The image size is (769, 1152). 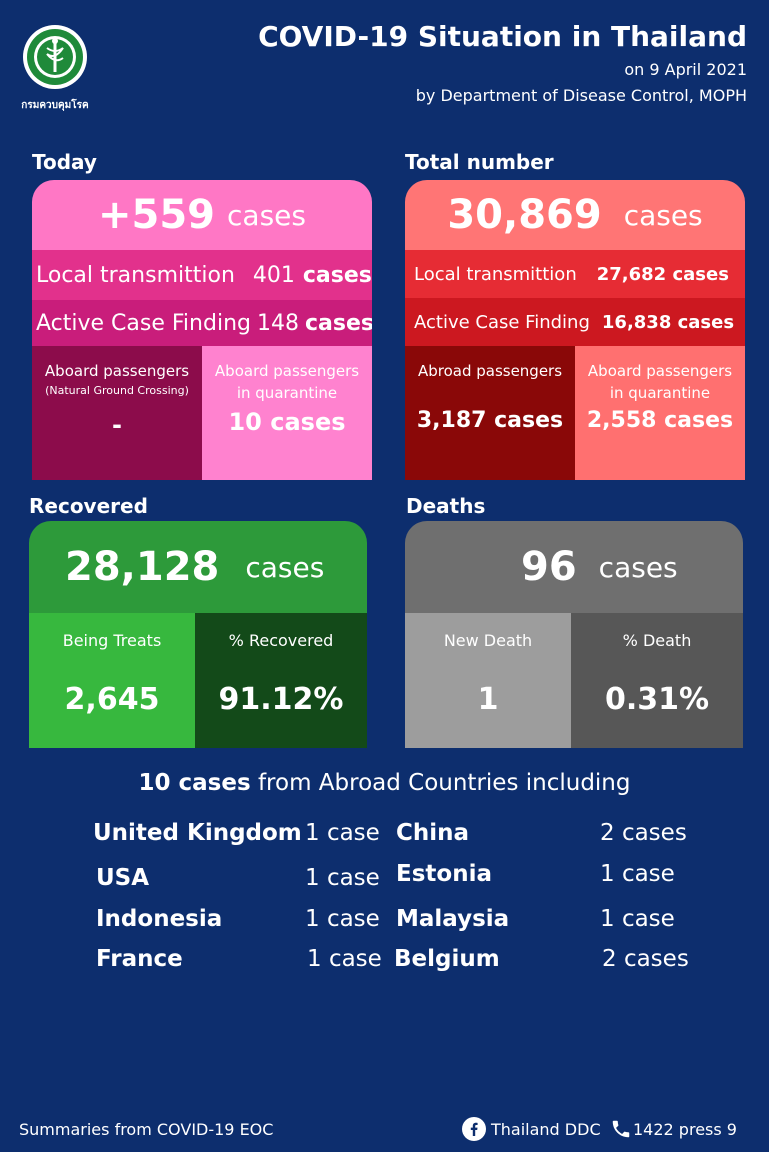 What do you see at coordinates (488, 680) in the screenshot?
I see `new-death-cell: New Death 1` at bounding box center [488, 680].